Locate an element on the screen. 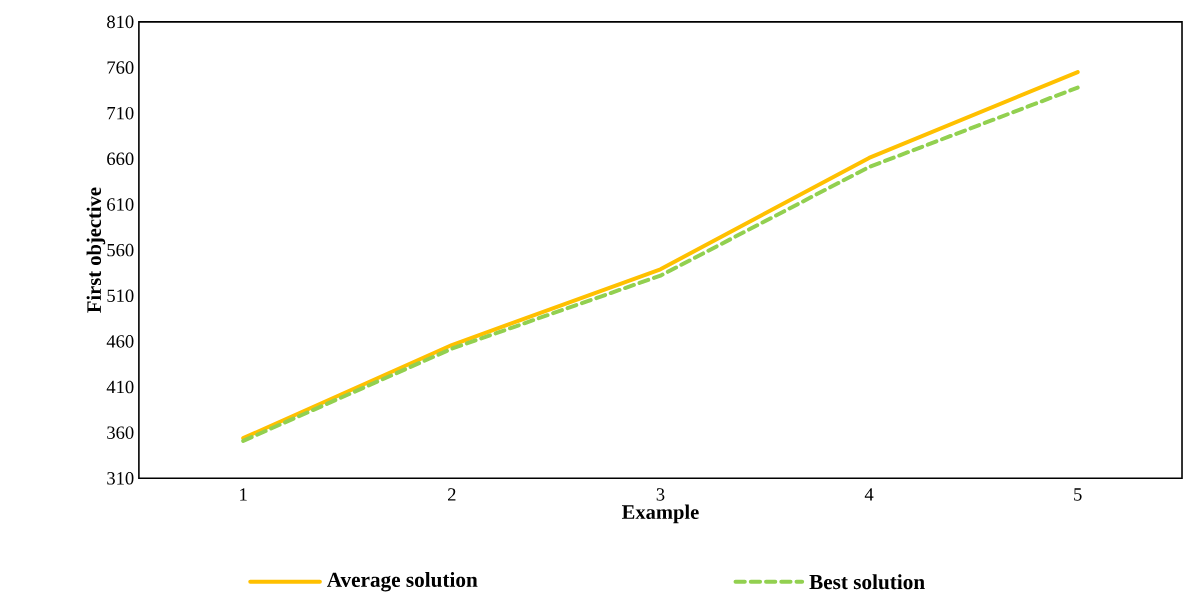 The image size is (1184, 596). legend-label: Best solution is located at coordinates (867, 582).